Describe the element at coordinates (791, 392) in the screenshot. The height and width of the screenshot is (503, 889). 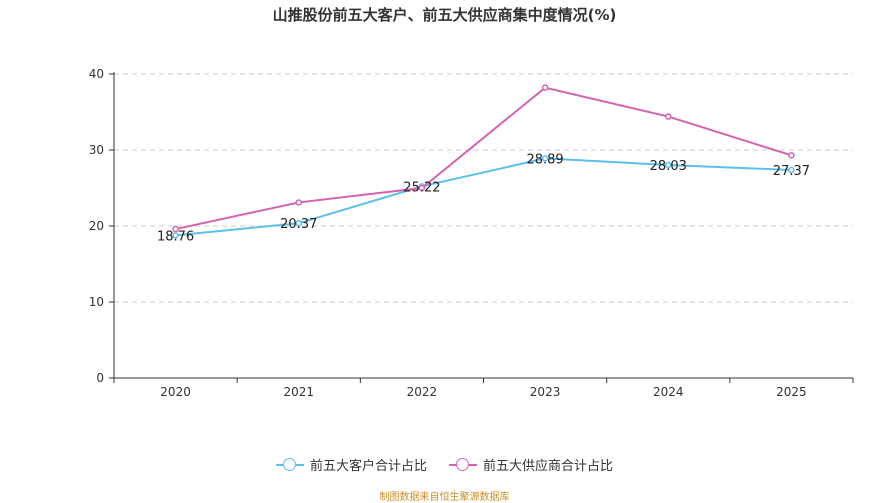
I see `x-tick-label: 2025` at that location.